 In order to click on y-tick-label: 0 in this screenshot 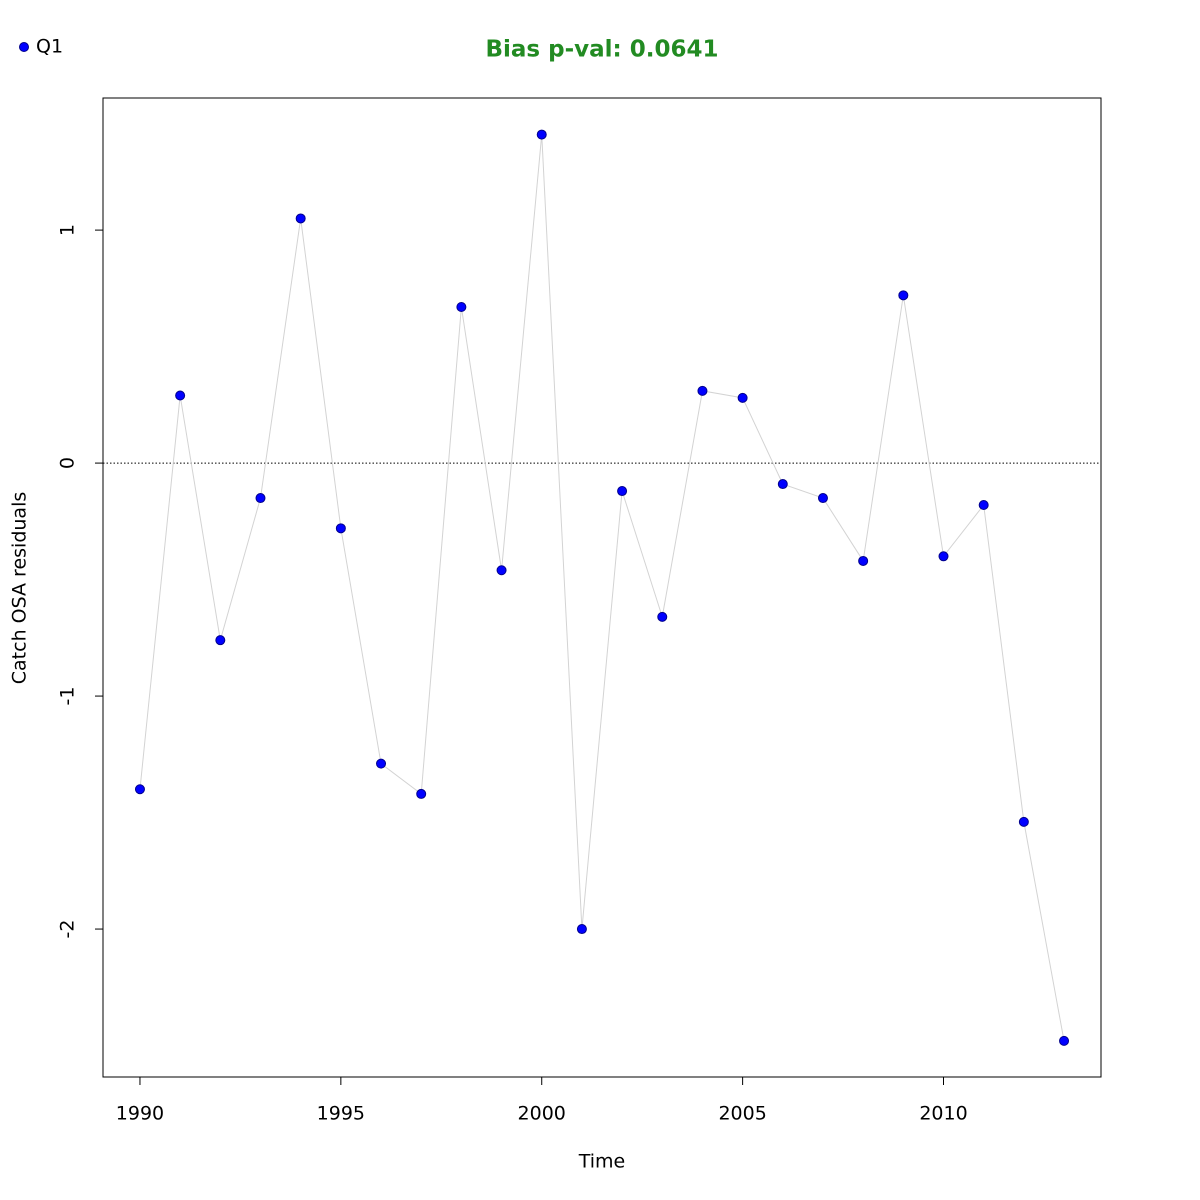, I will do `click(68, 463)`.